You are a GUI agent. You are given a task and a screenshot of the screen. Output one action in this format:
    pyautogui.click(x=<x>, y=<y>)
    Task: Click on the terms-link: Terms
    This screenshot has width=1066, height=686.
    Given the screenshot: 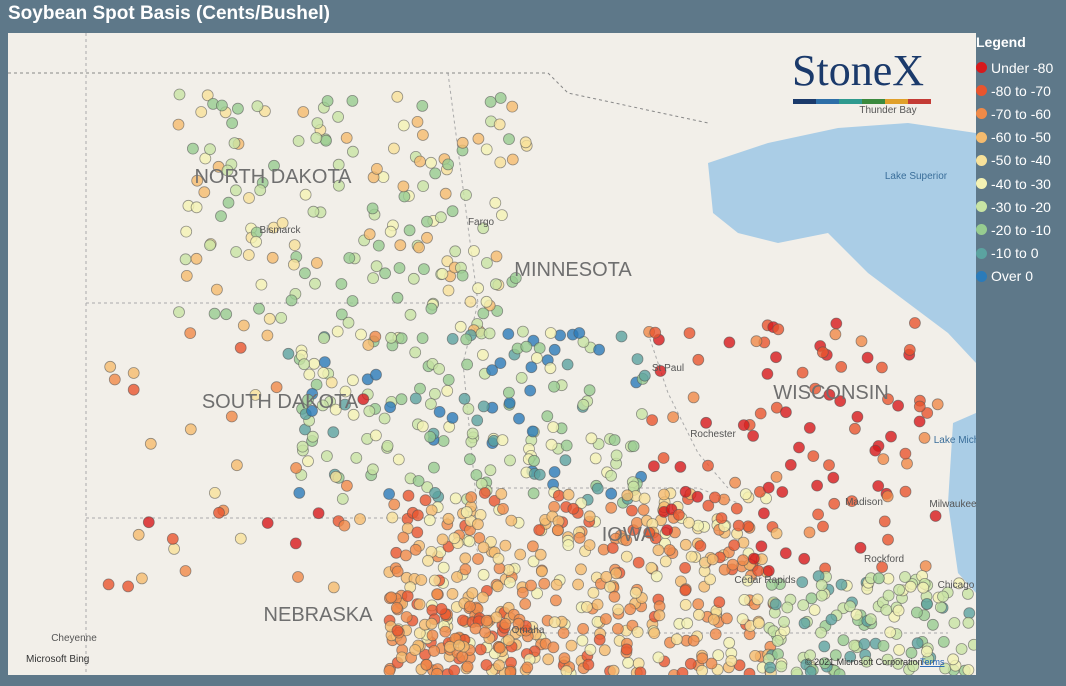 What is the action you would take?
    pyautogui.click(x=932, y=662)
    